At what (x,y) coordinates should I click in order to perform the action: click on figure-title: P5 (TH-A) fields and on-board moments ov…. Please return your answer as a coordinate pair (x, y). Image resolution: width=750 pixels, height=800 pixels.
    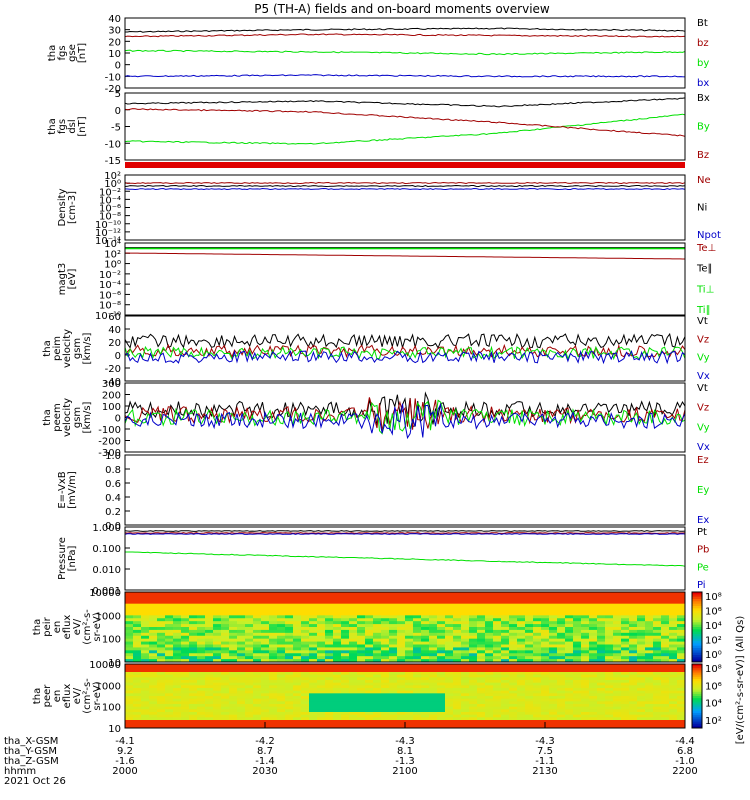
    Looking at the image, I should click on (402, 9).